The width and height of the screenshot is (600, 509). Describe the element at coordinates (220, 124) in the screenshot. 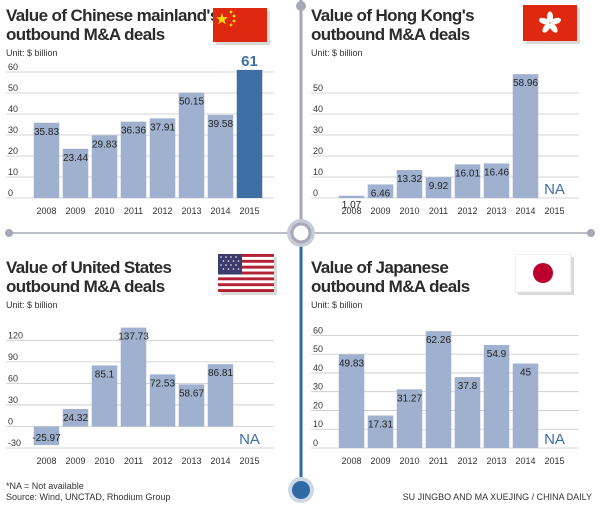

I see `data-label: 39.58` at that location.